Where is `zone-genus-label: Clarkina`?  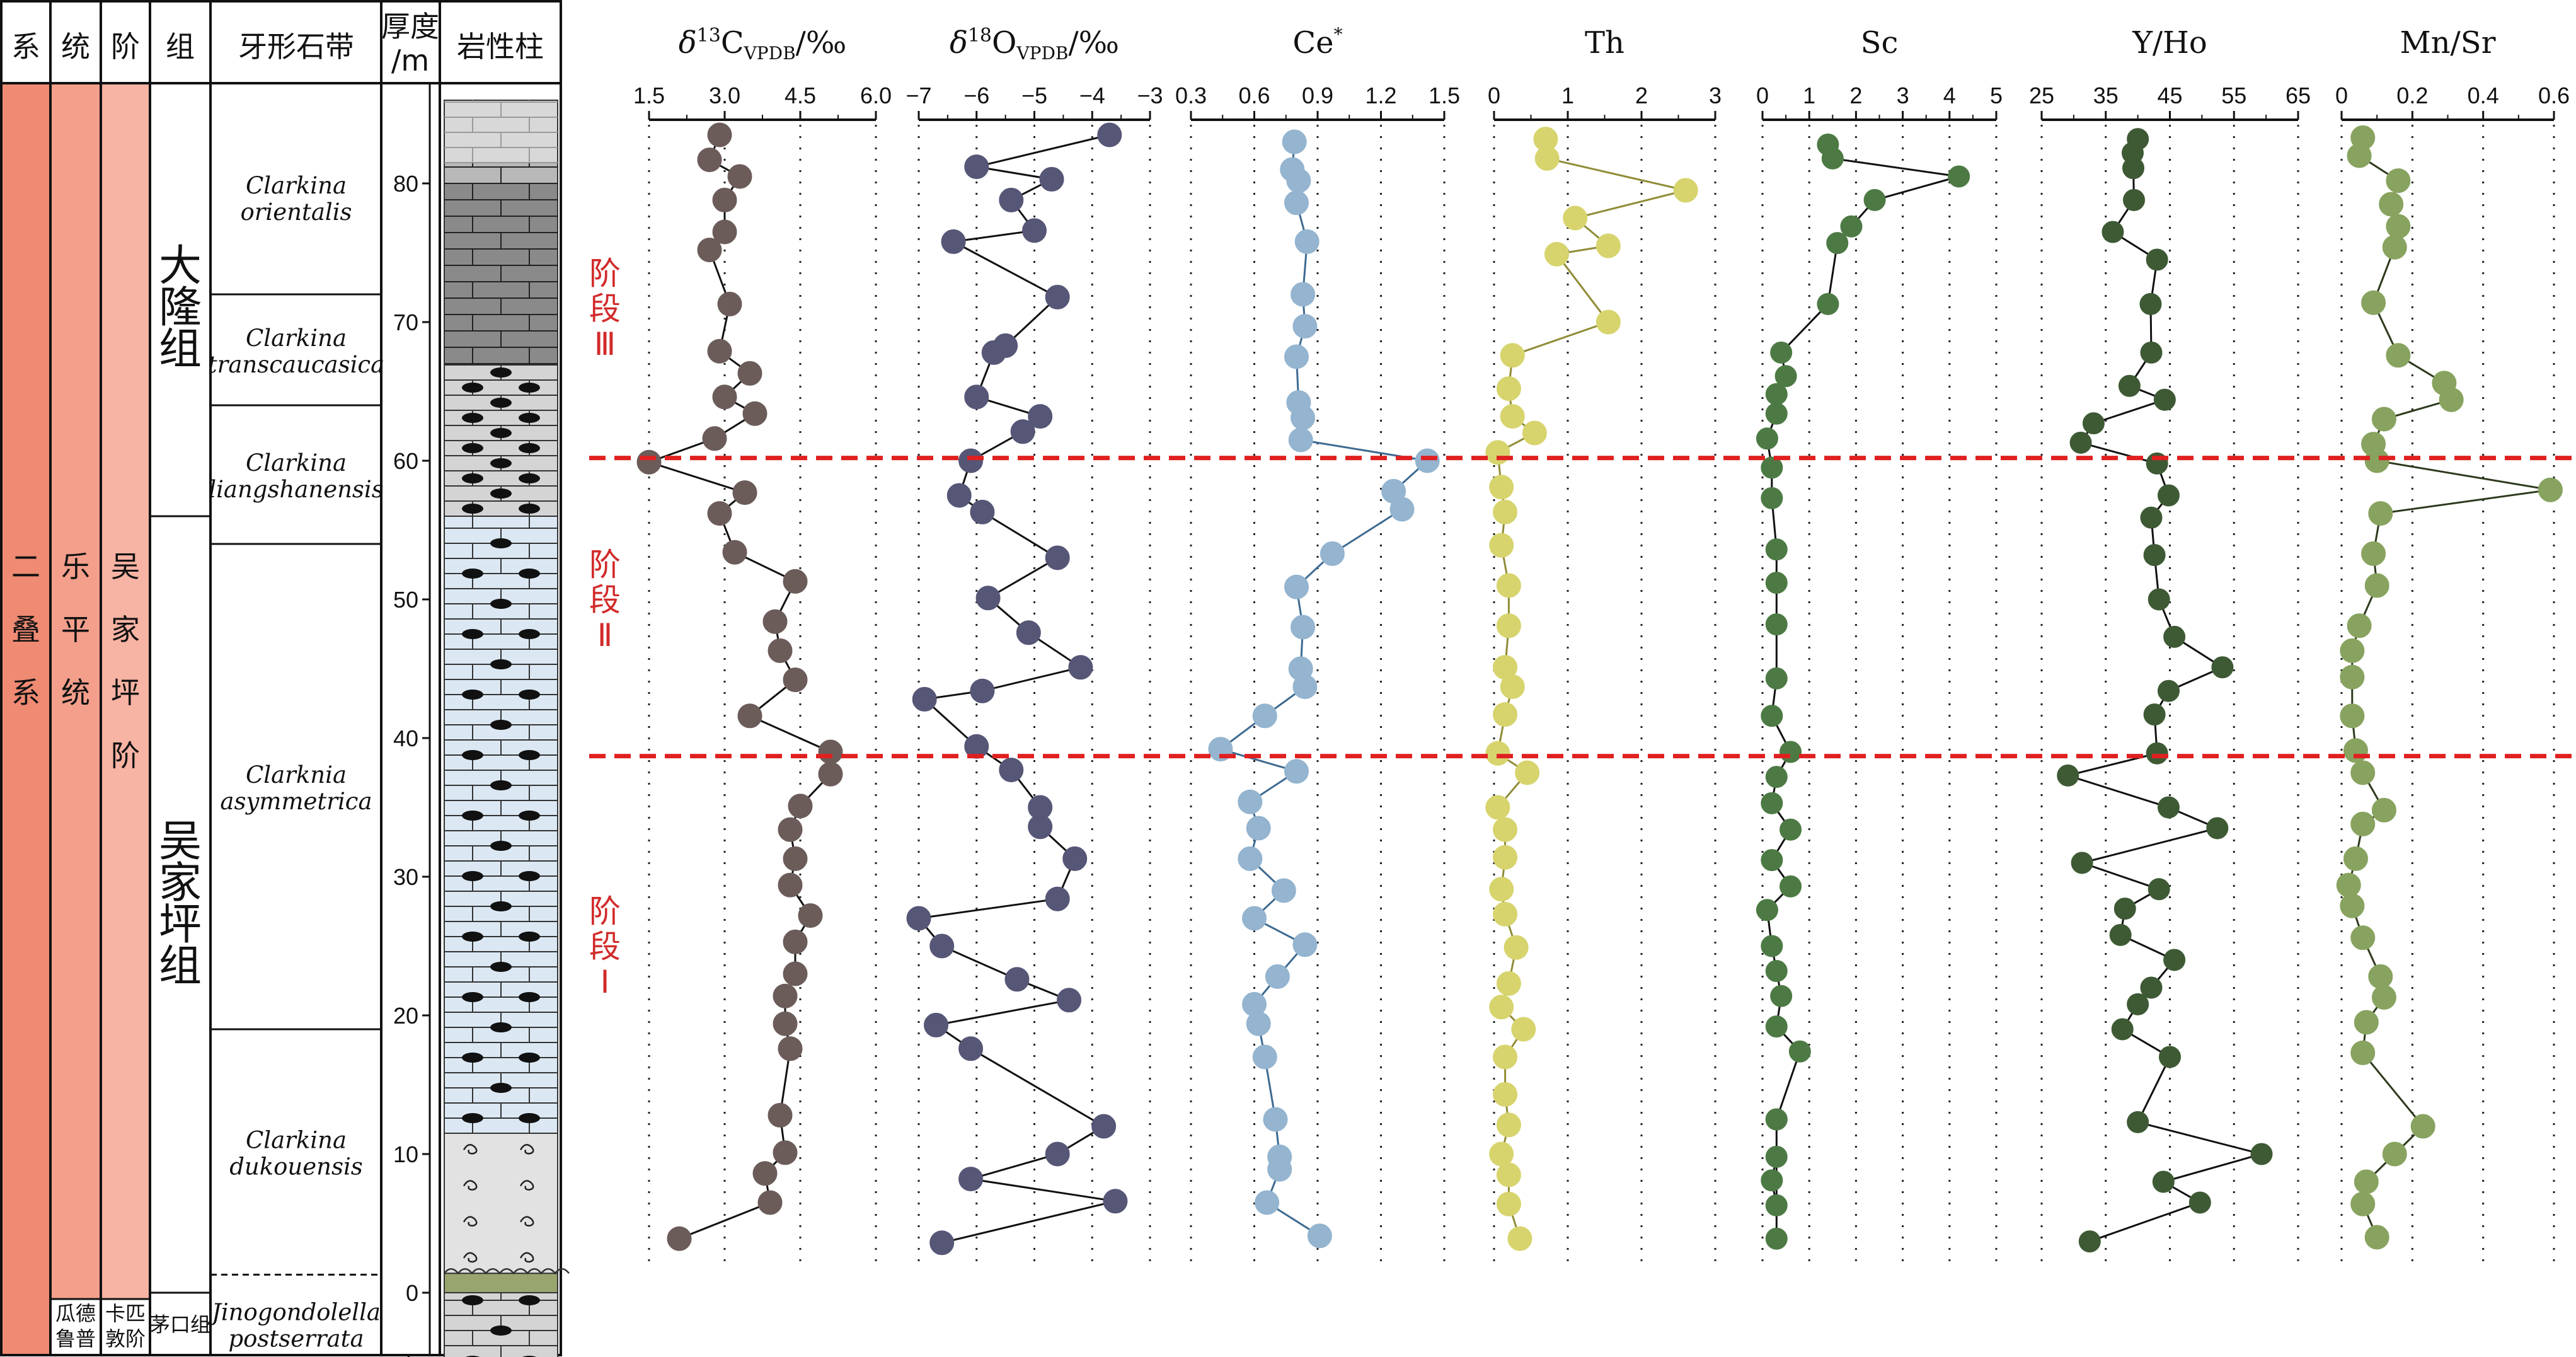 zone-genus-label: Clarkina is located at coordinates (296, 338).